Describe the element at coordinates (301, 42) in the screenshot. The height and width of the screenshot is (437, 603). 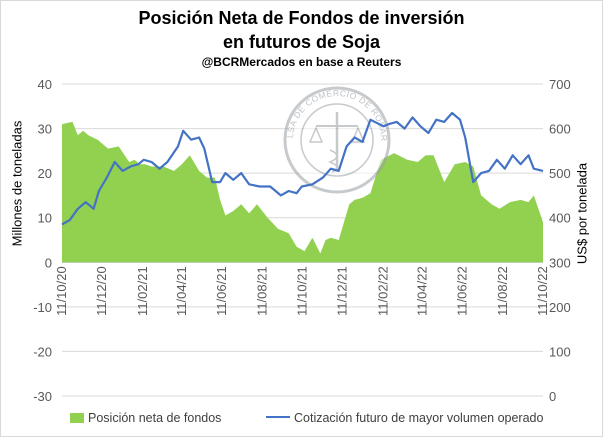
I see `chart-title-line2: en futuros de Soja` at that location.